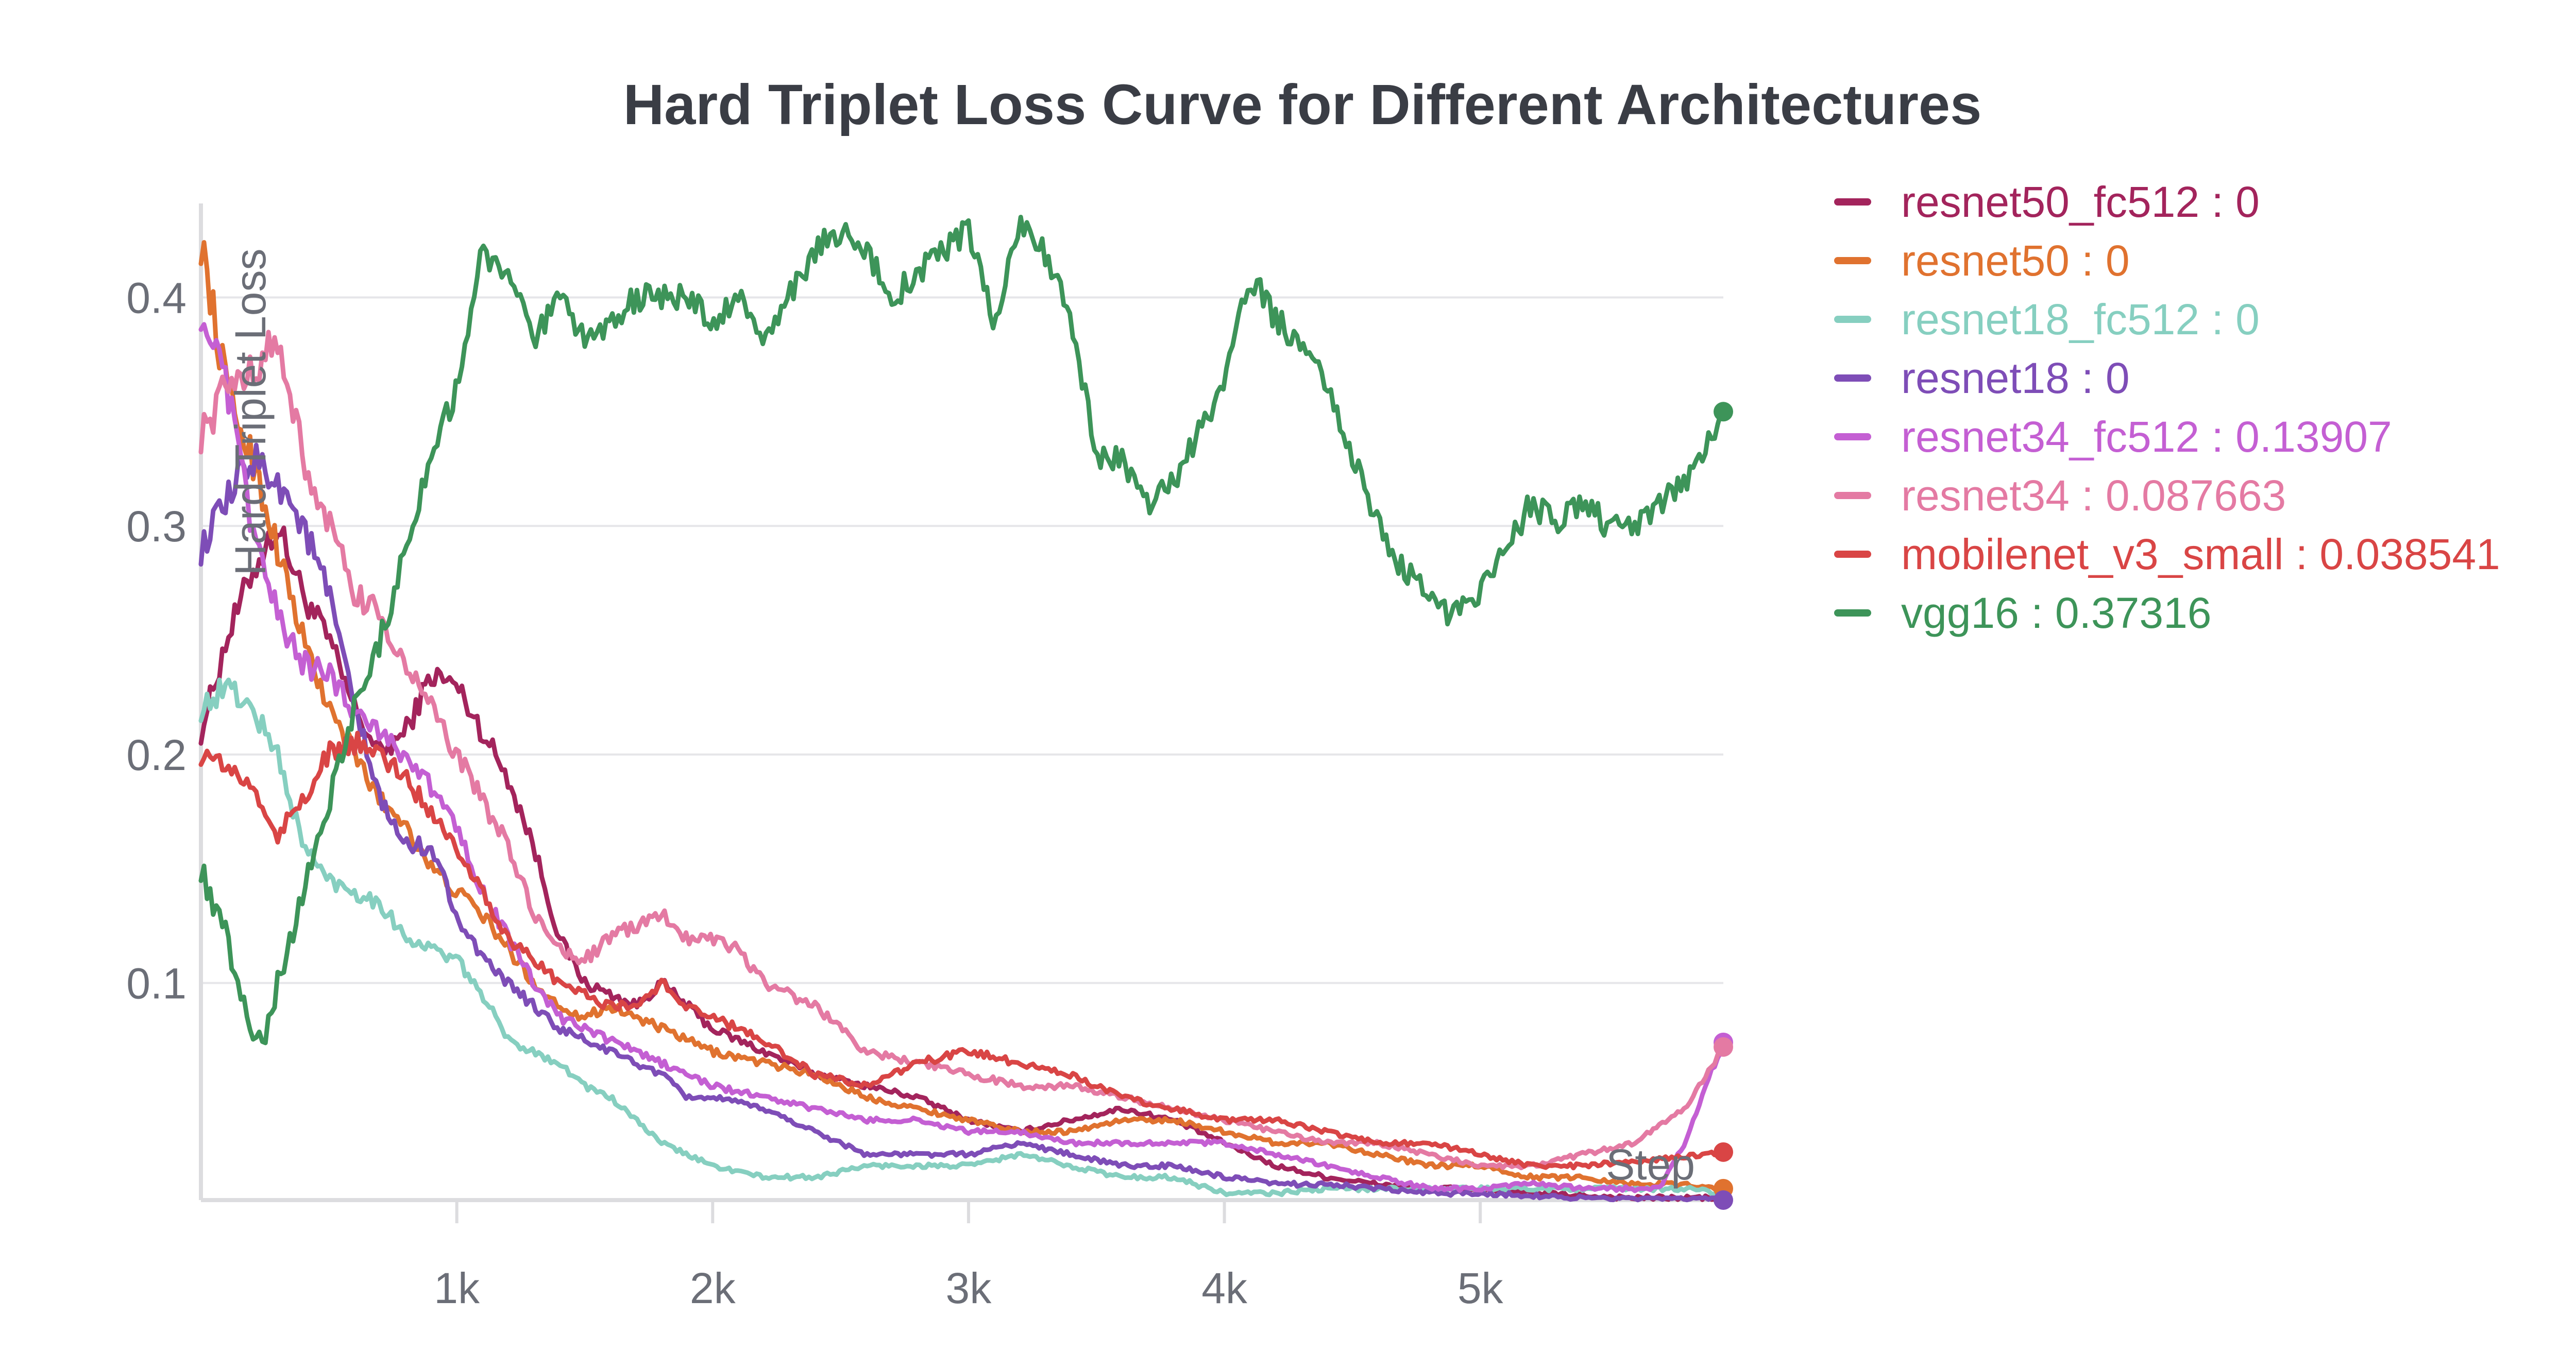  I want to click on legend-item-resnet50-fc512: resnet50_fc512 : 0, so click(2167, 202).